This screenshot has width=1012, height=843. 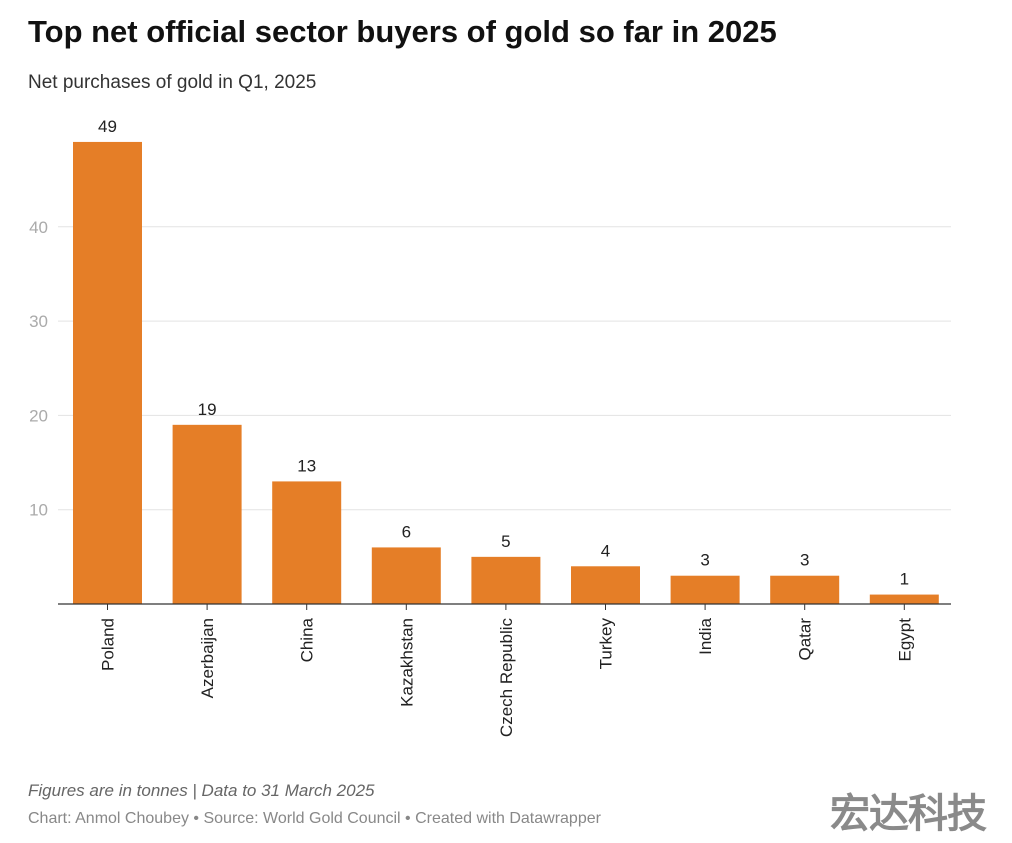 What do you see at coordinates (172, 82) in the screenshot?
I see `chart-subtitle: Net purchases of gold in Q1, 2025` at bounding box center [172, 82].